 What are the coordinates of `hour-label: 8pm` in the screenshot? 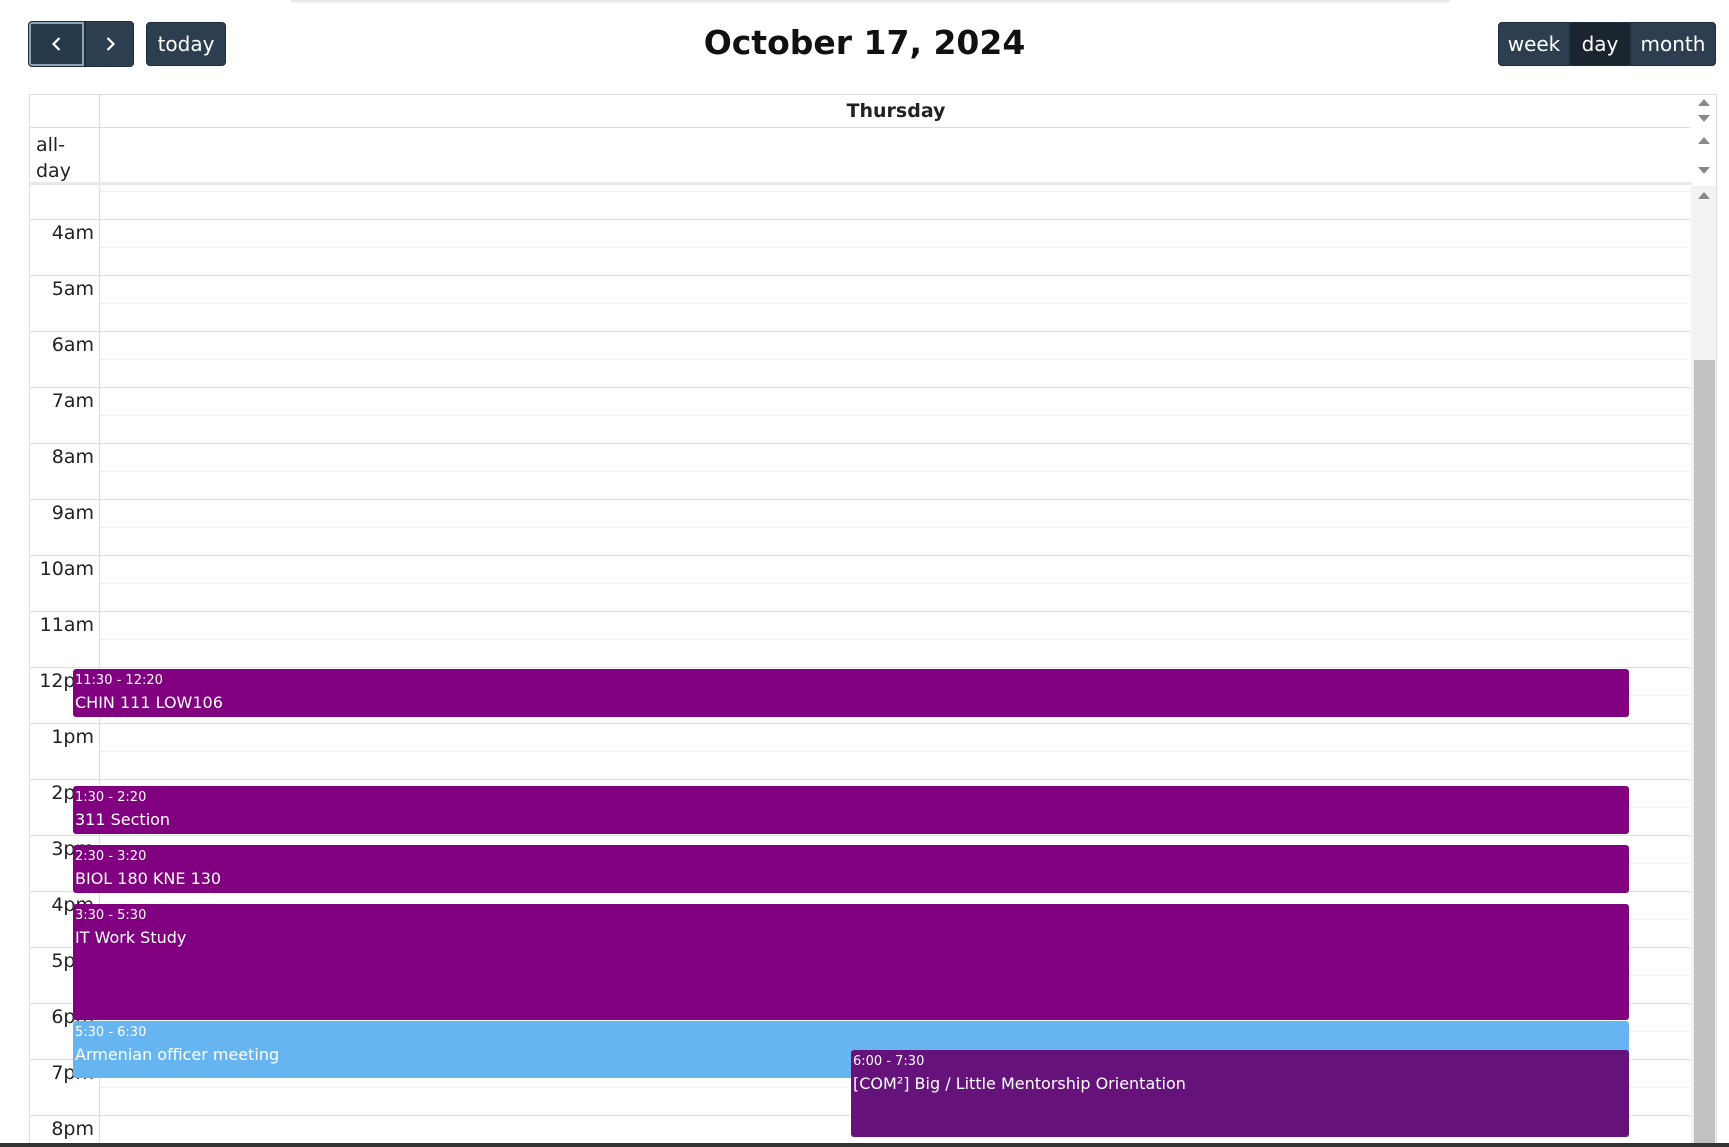 It's located at (72, 1129).